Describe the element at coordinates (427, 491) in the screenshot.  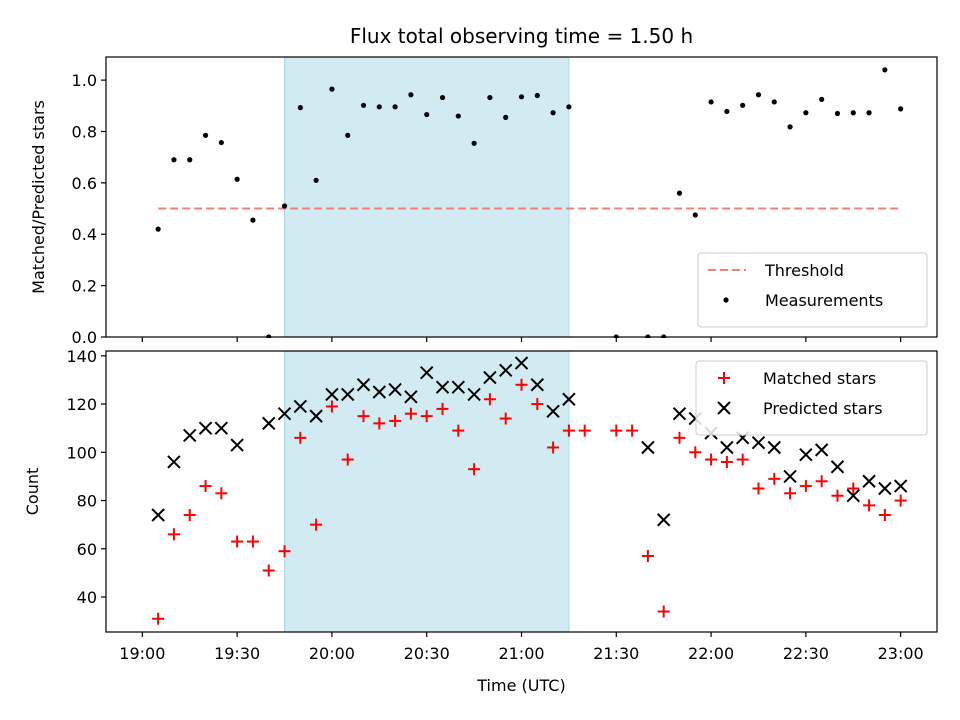
I see `count-shaded-interval` at that location.